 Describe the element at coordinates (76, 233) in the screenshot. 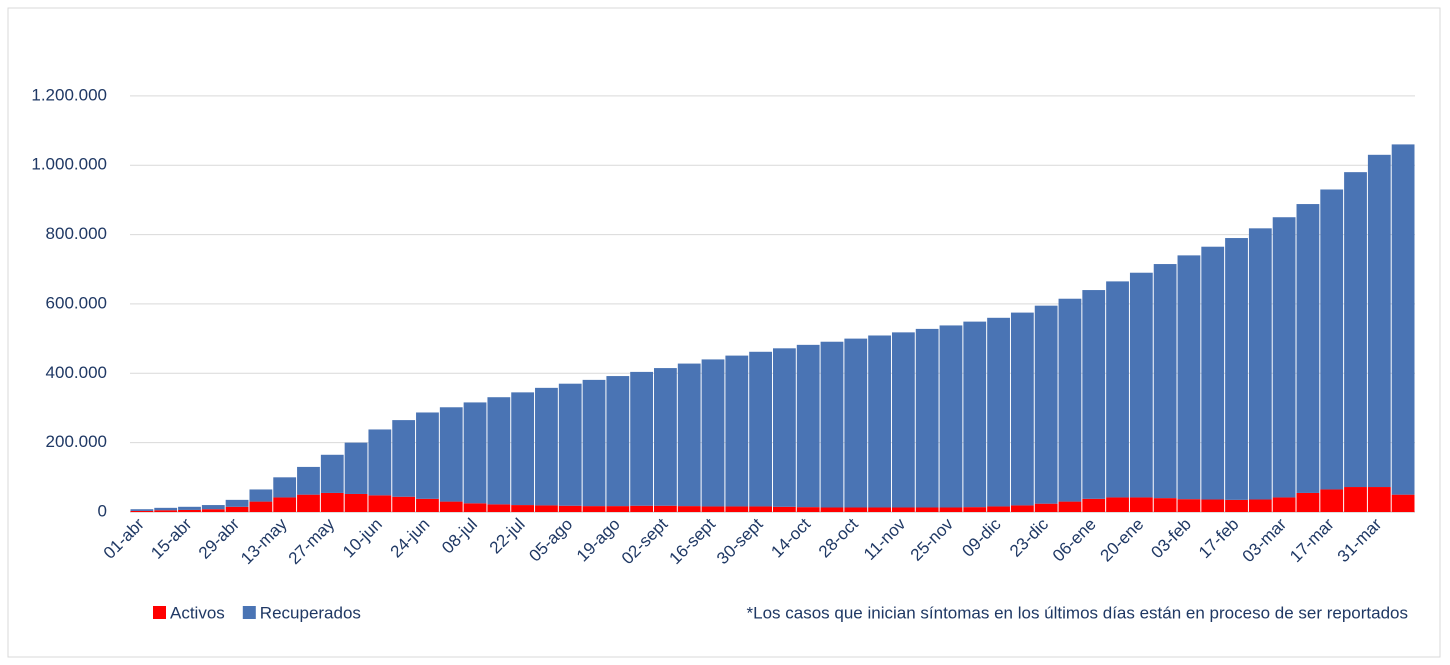

I see `y-tick-label: 800.000` at that location.